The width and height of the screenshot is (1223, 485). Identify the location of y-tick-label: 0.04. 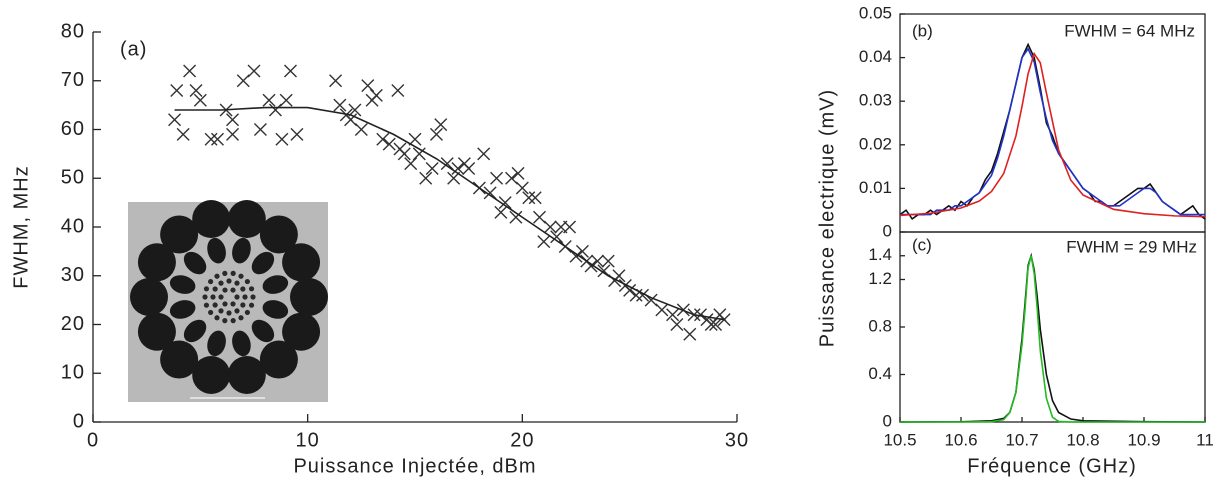
(875, 56).